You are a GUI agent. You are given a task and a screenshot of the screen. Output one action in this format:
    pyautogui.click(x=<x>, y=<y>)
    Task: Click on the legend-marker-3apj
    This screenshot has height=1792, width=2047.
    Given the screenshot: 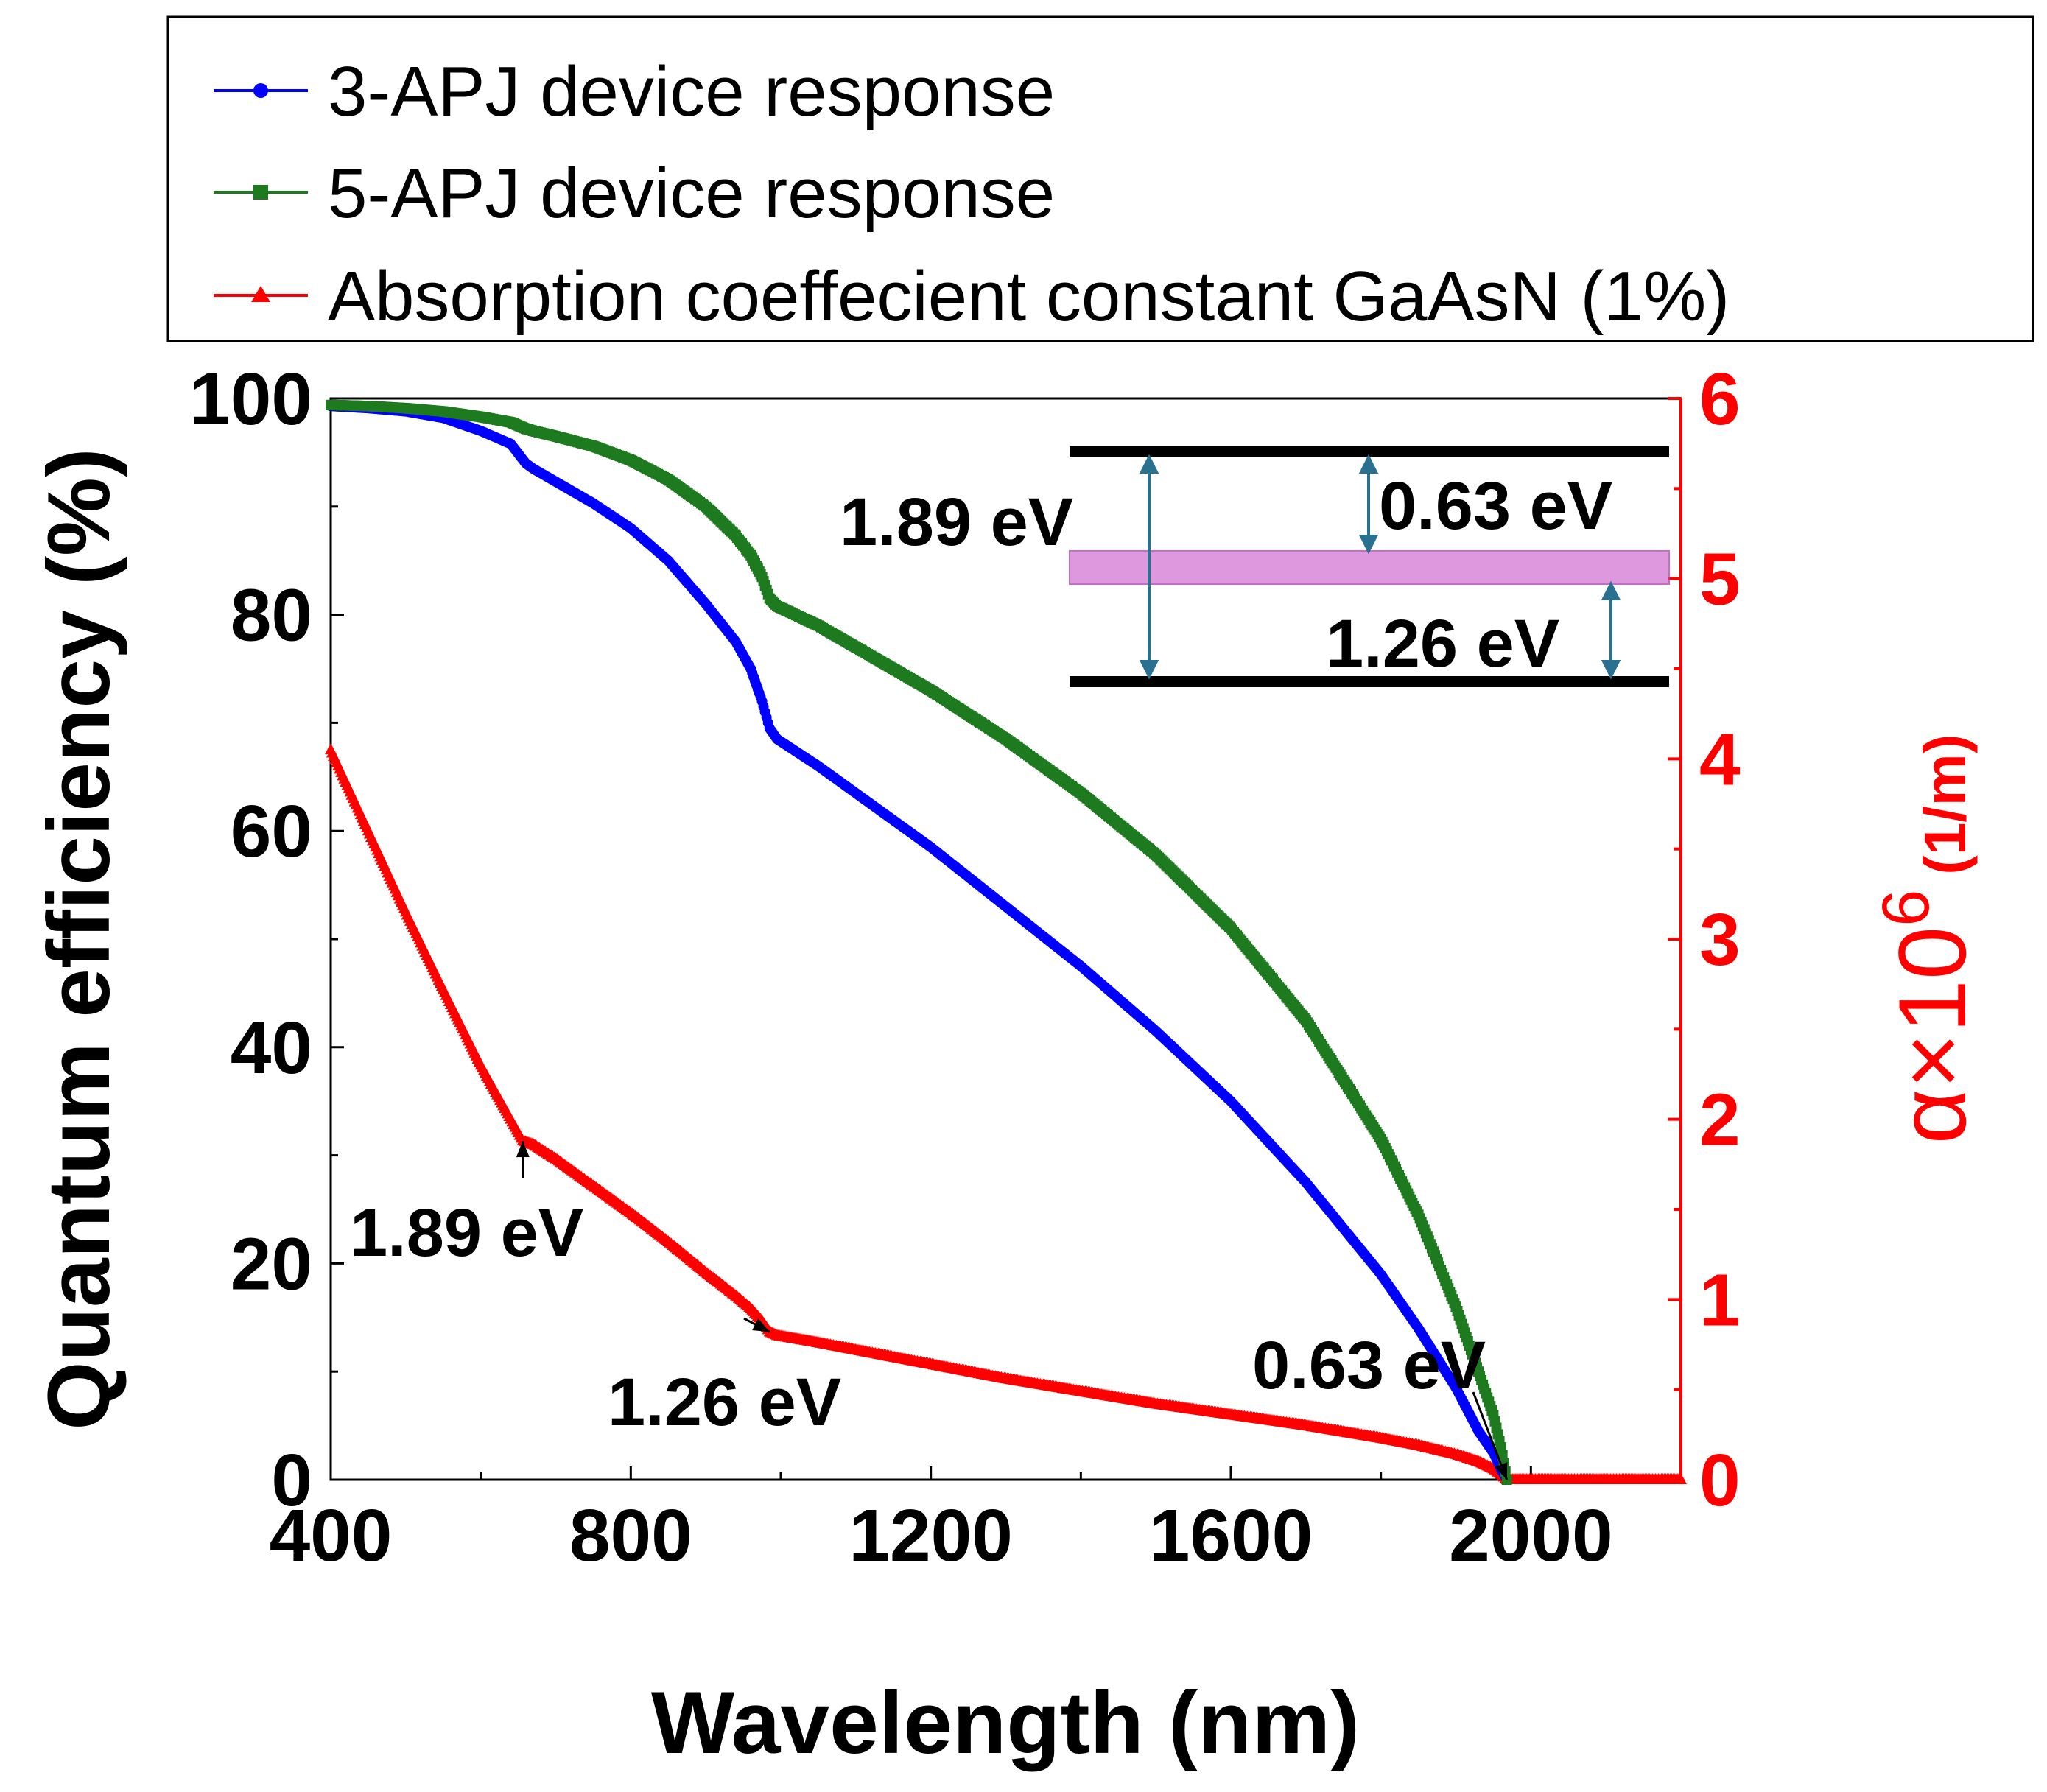 What is the action you would take?
    pyautogui.click(x=261, y=90)
    